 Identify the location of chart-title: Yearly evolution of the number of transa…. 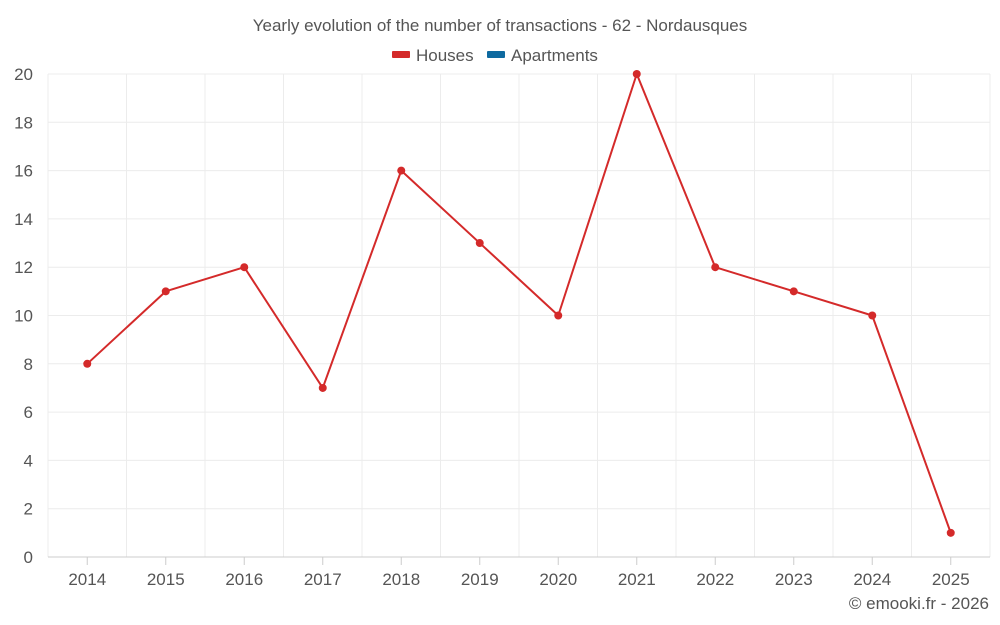
(500, 25).